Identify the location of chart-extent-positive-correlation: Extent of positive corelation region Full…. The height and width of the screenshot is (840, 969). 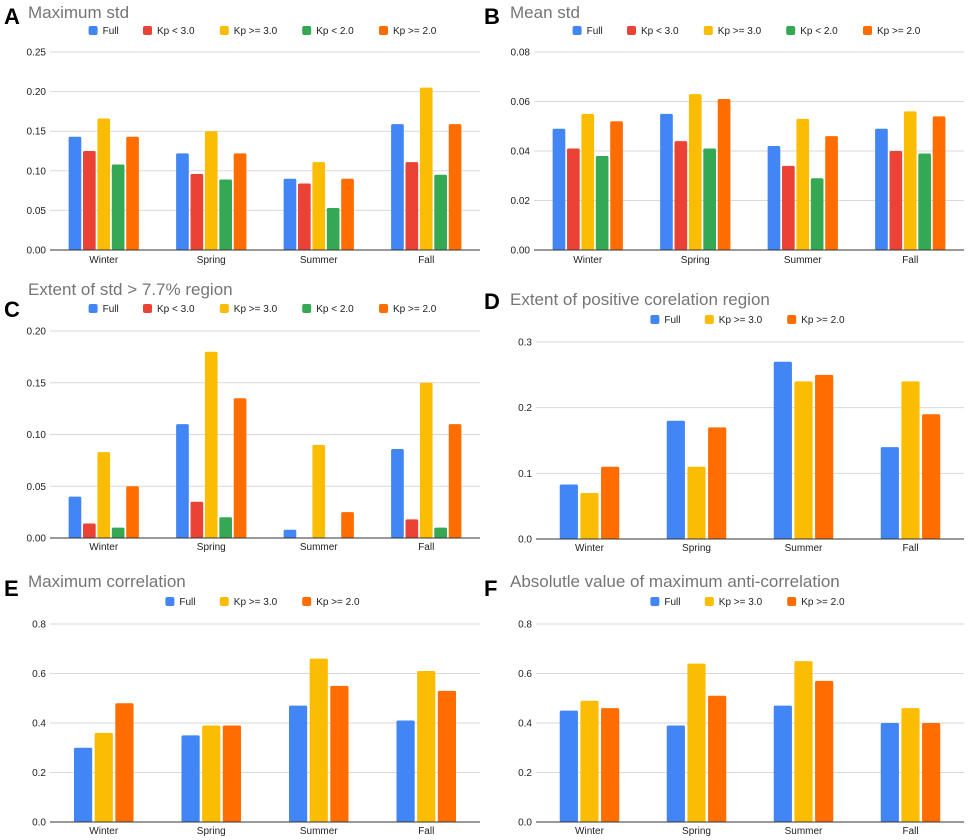
(737, 422).